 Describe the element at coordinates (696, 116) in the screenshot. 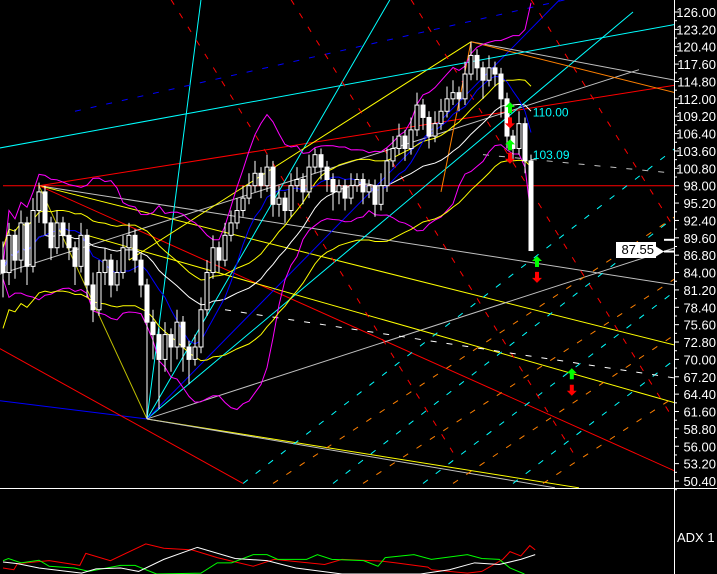

I see `axis-tick-label: 109.20` at that location.